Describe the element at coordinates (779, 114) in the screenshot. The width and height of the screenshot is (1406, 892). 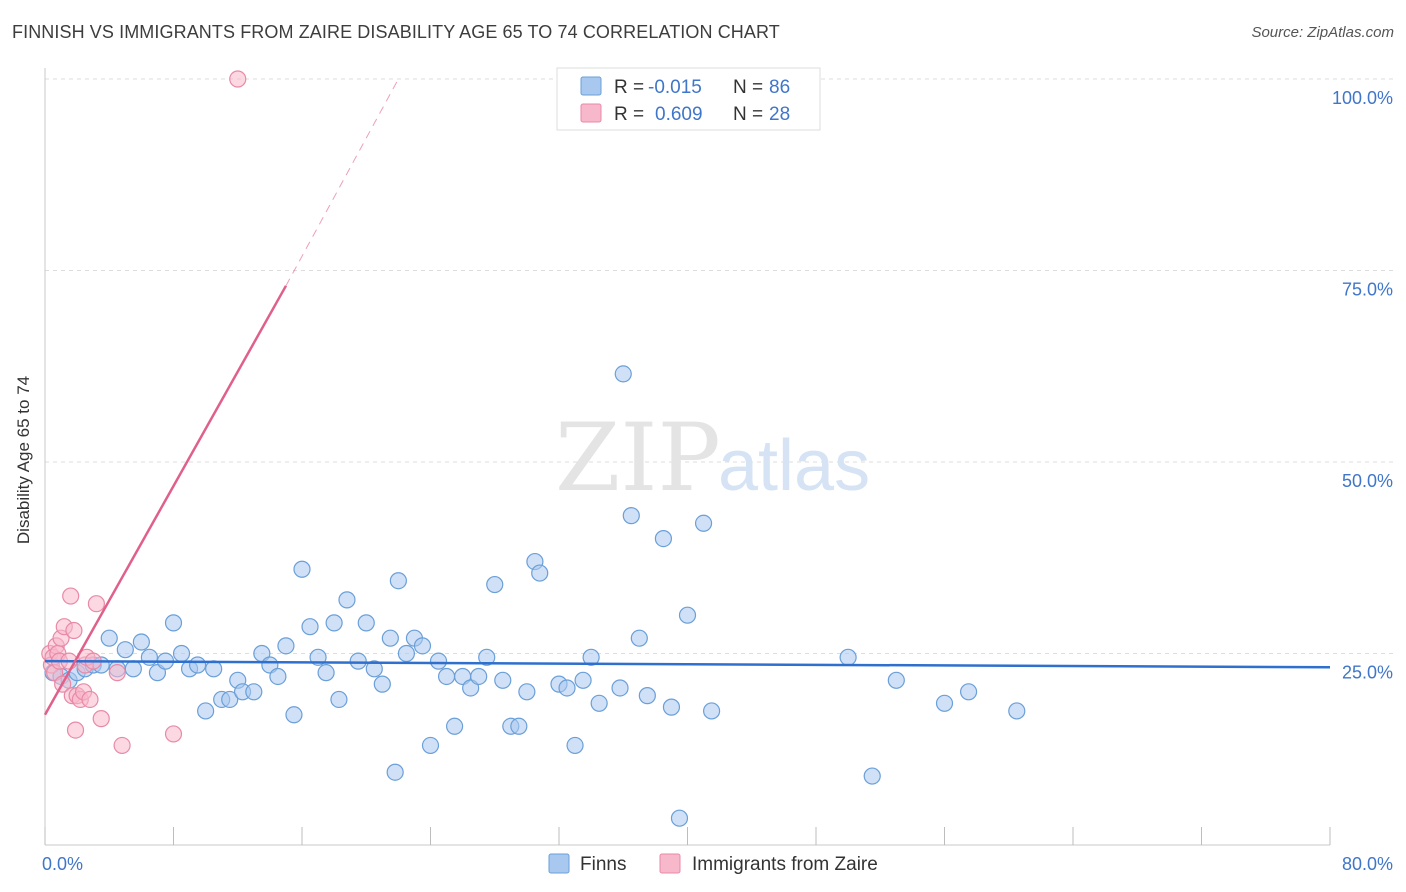
I see `legend-zaire-n-value: 28` at that location.